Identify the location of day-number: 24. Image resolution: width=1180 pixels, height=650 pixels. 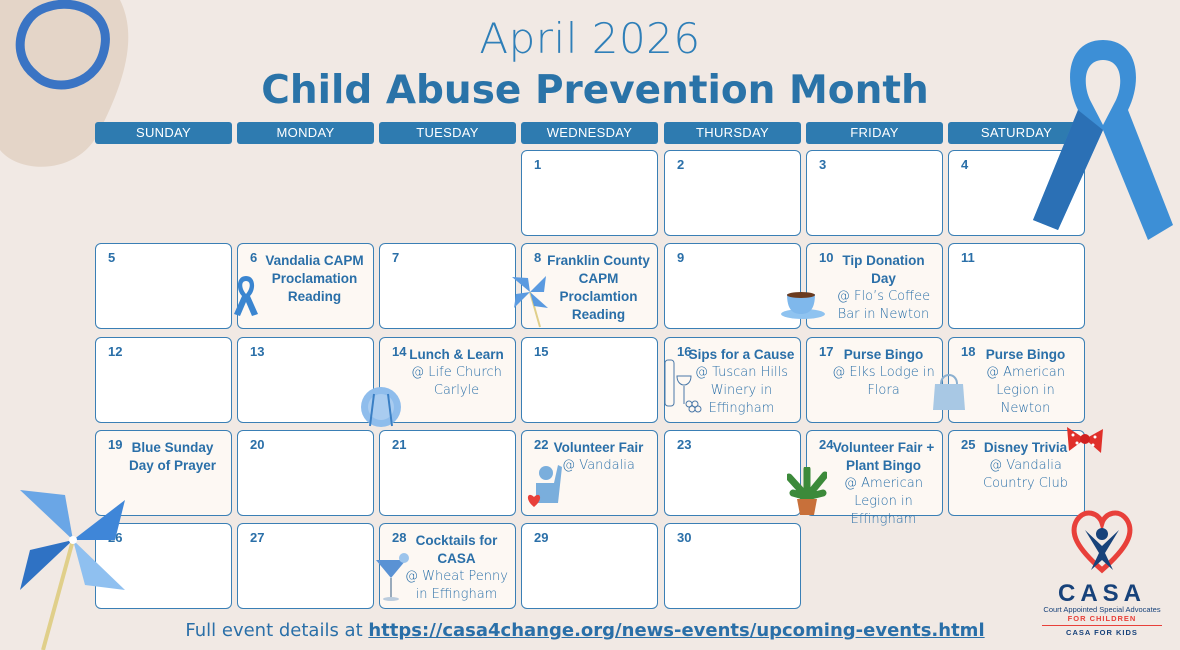
(826, 444).